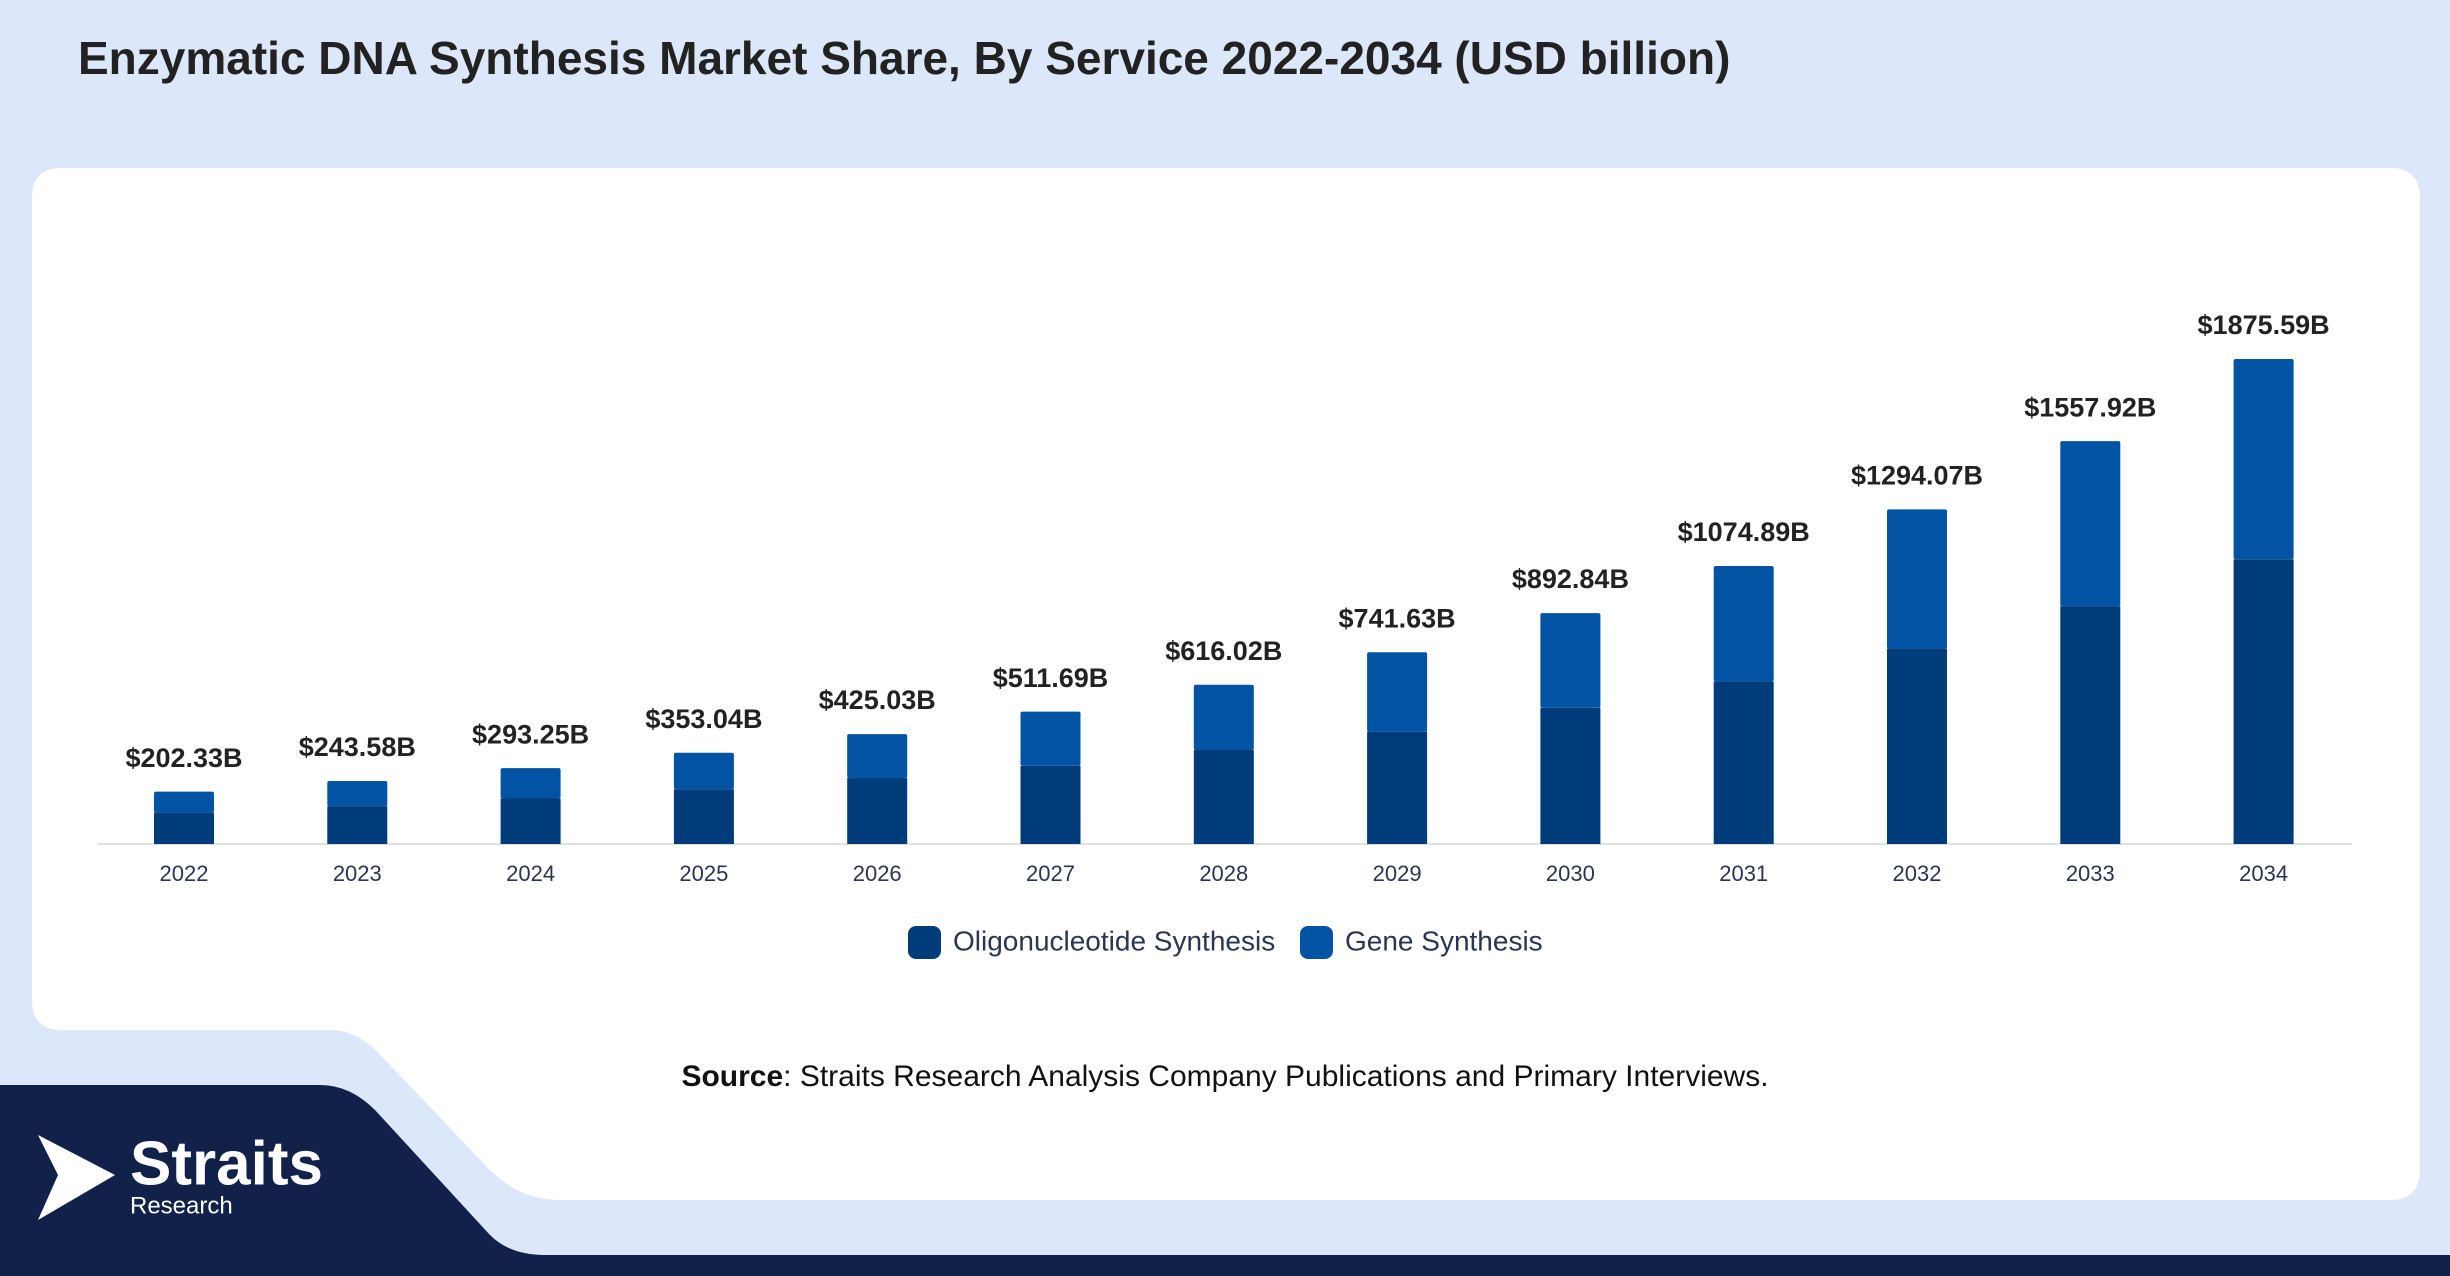 This screenshot has width=2450, height=1276. What do you see at coordinates (184, 873) in the screenshot?
I see `x-tick-label: 2022` at bounding box center [184, 873].